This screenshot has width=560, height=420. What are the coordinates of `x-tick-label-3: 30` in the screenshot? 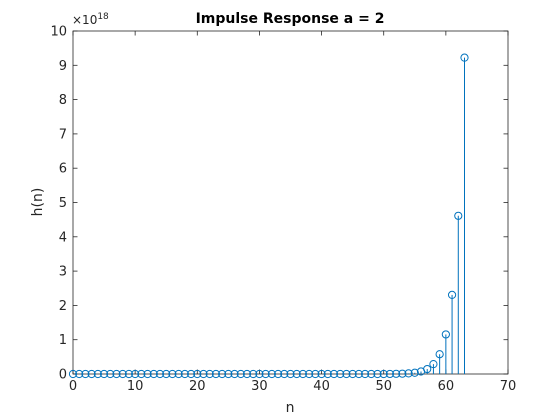 It's located at (259, 386).